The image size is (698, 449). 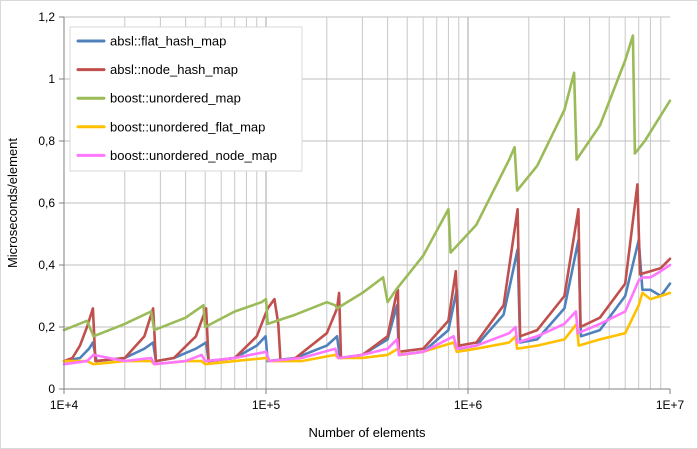 I want to click on legend-label-1: absl::node_hash_map, so click(x=174, y=69).